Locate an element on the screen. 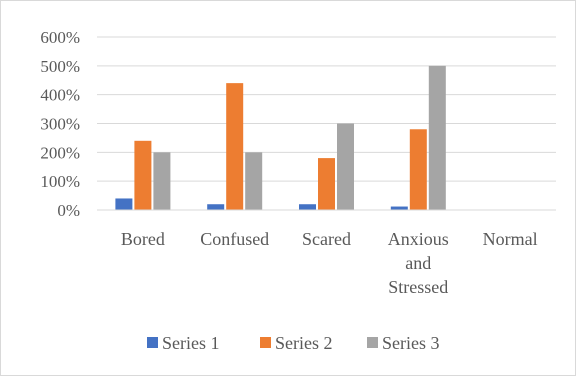 The image size is (576, 376). y-tick-label: 200% is located at coordinates (60, 152).